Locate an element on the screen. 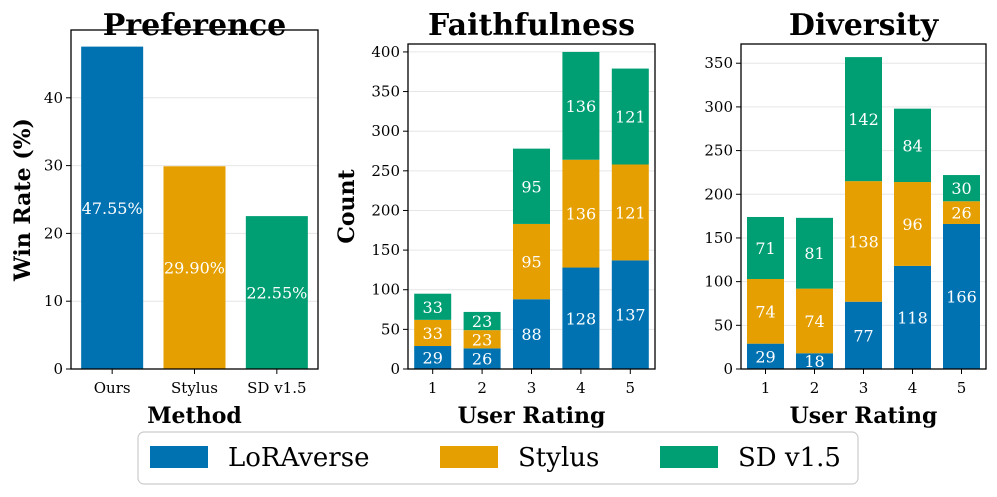 This screenshot has width=997, height=497. bar-value-label: 29.90% is located at coordinates (194, 268).